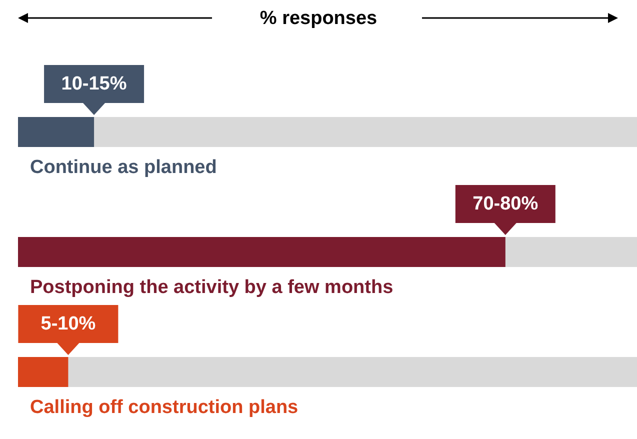  Describe the element at coordinates (68, 324) in the screenshot. I see `annotation: 5-10%` at that location.